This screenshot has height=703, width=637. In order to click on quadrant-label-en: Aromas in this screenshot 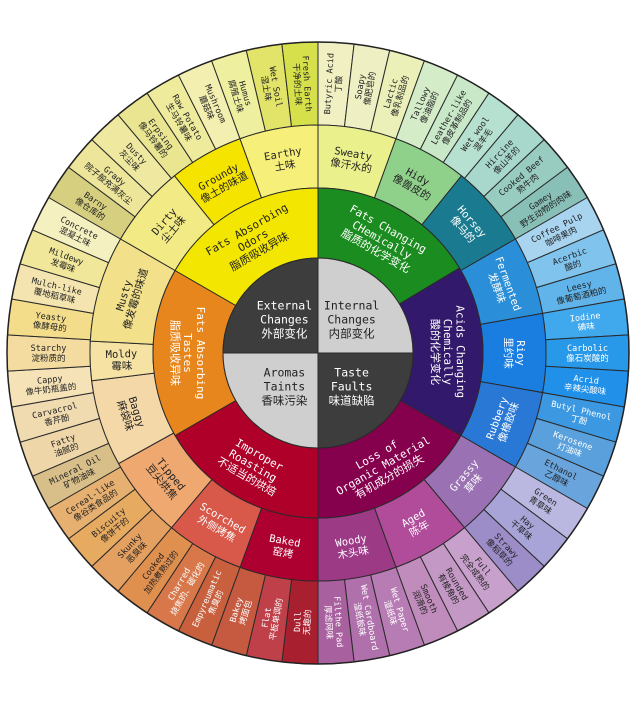, I will do `click(285, 373)`.